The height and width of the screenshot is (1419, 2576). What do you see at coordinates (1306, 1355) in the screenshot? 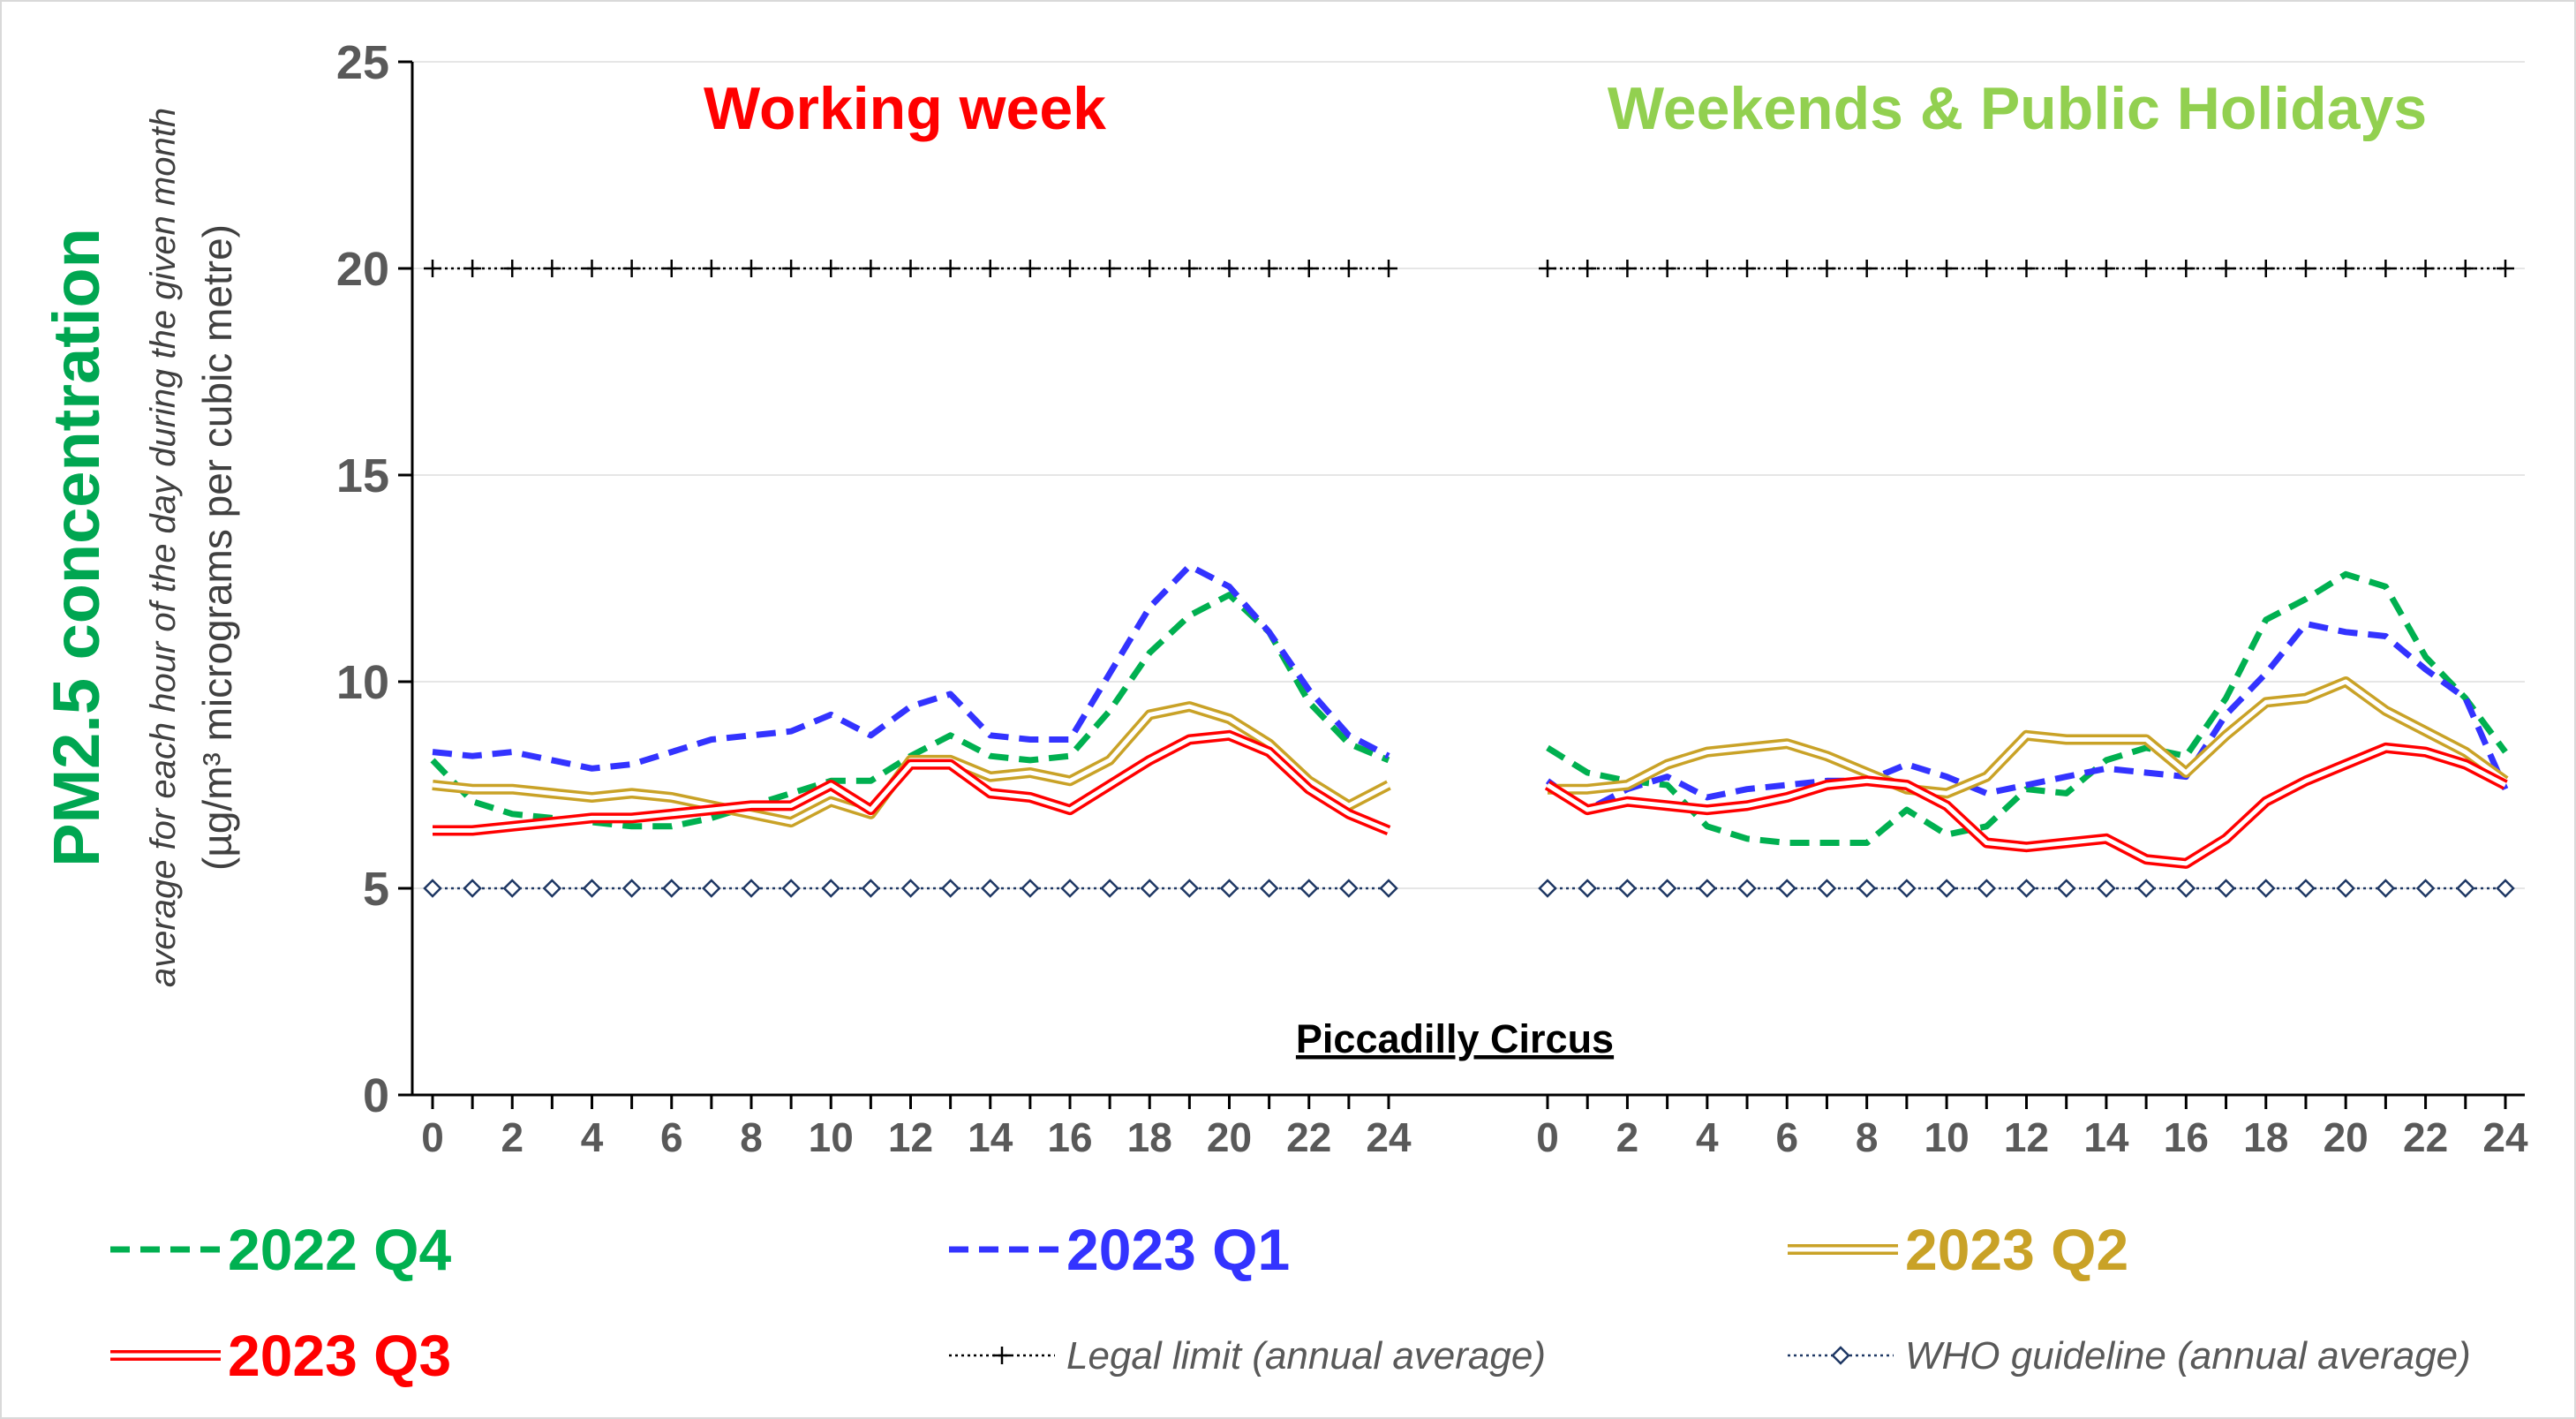
I see `legend-label: Legal limit (annual average)` at bounding box center [1306, 1355].